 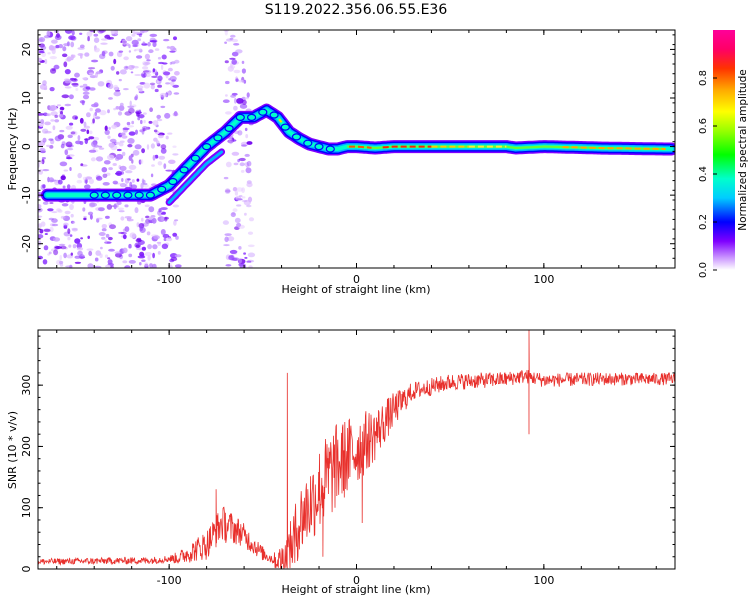 What do you see at coordinates (195, 177) in the screenshot?
I see `ridge-branch-inner` at bounding box center [195, 177].